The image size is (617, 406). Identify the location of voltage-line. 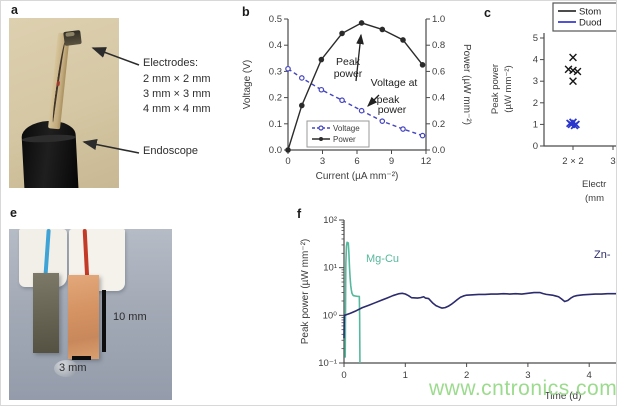
(355, 102).